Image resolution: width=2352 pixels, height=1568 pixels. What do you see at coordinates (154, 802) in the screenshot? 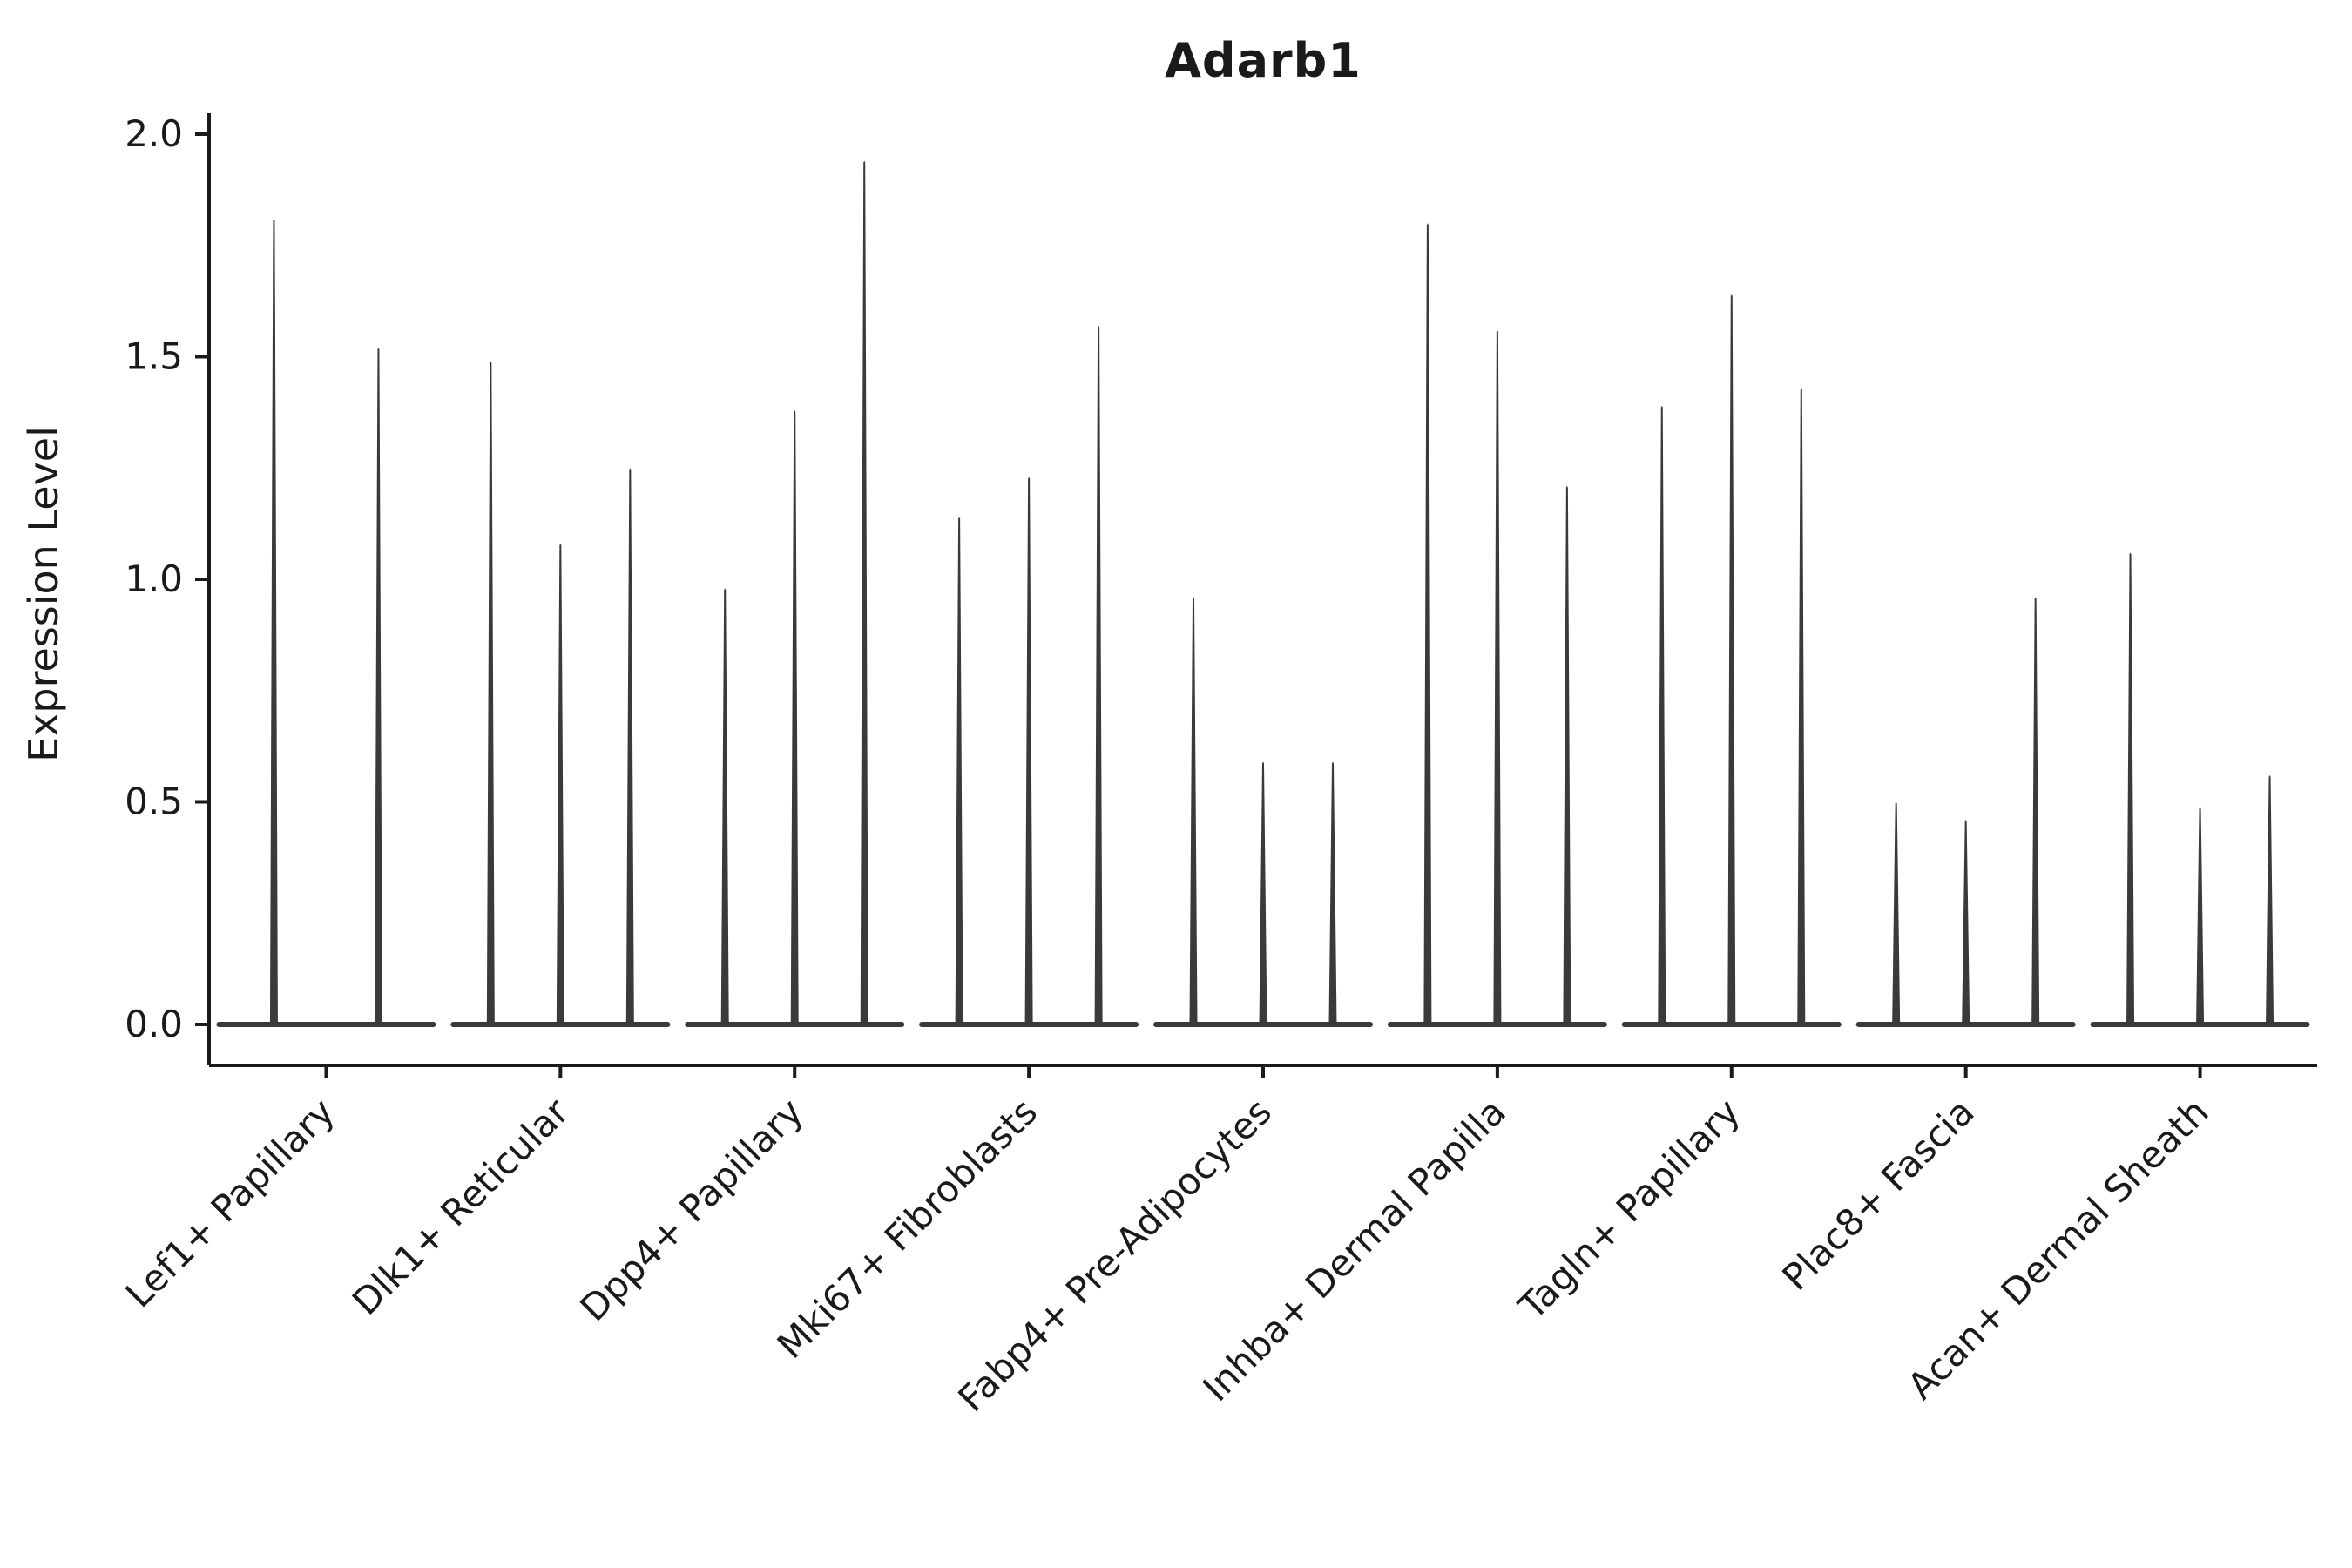
I see `y-tick-label: 0.5` at bounding box center [154, 802].